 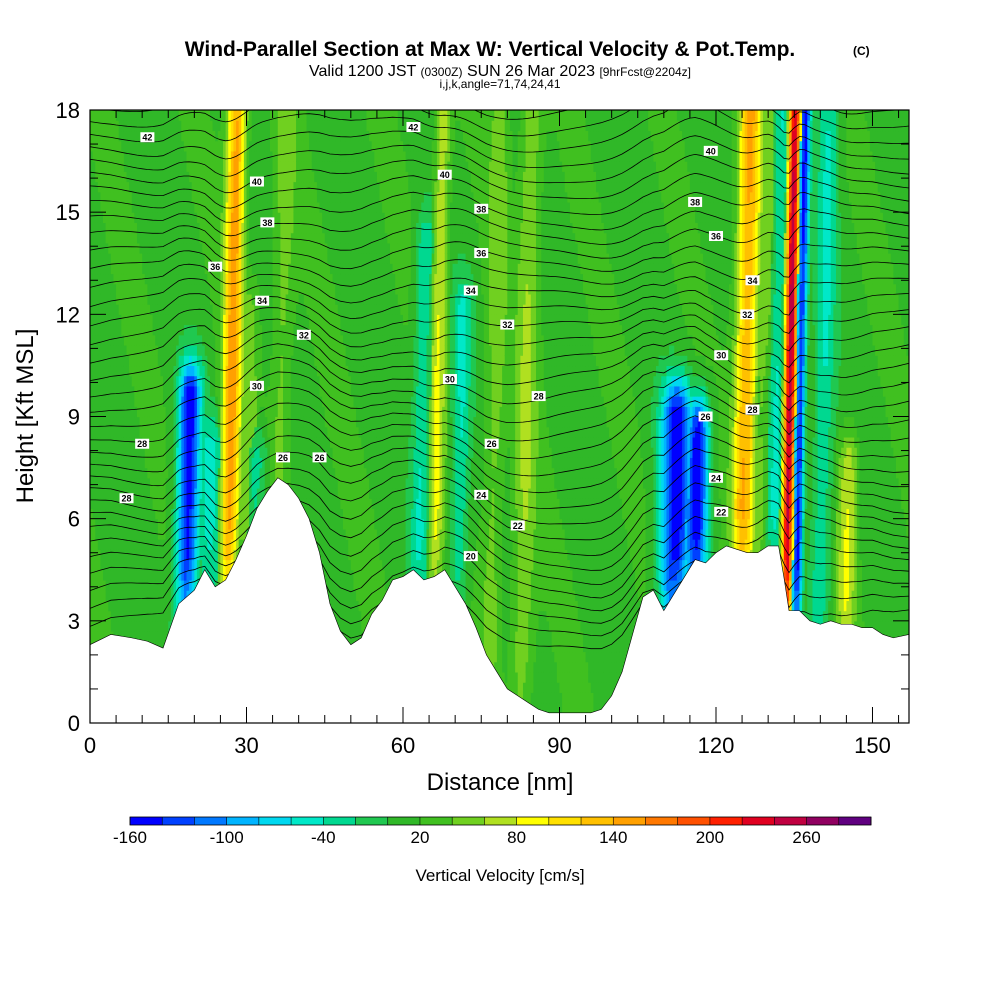 What do you see at coordinates (467, 837) in the screenshot?
I see `colorbar-ticks: -160 -100 -40 20 80 140 200 260` at bounding box center [467, 837].